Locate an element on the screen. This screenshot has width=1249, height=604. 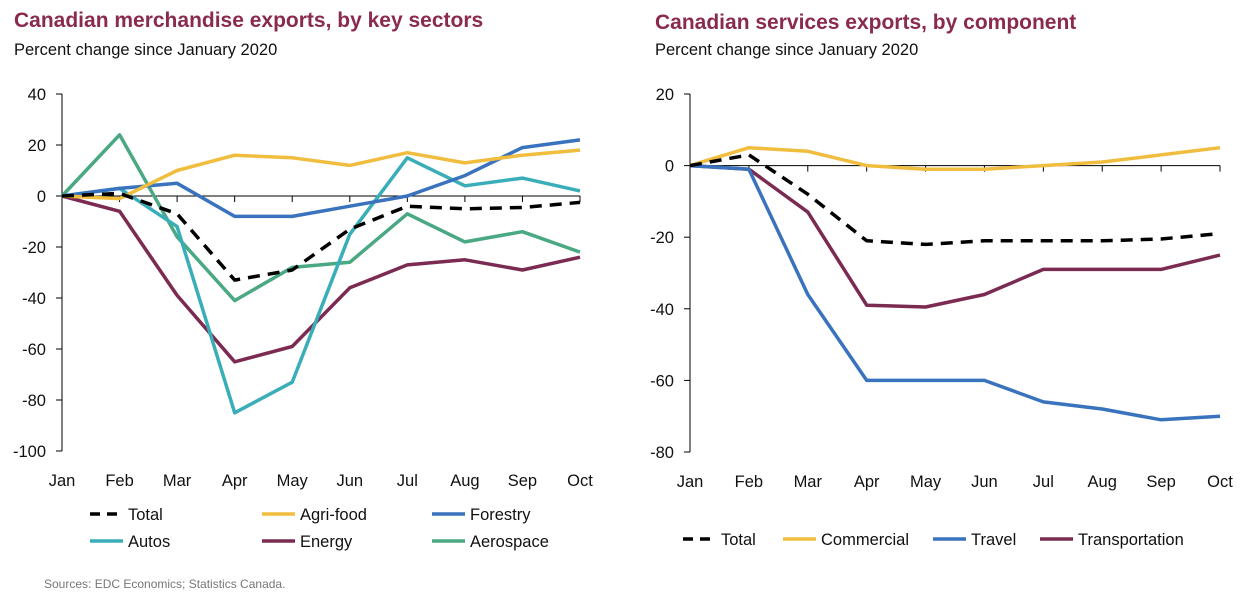
chart1-y-tick-label: -20 is located at coordinates (34, 248).